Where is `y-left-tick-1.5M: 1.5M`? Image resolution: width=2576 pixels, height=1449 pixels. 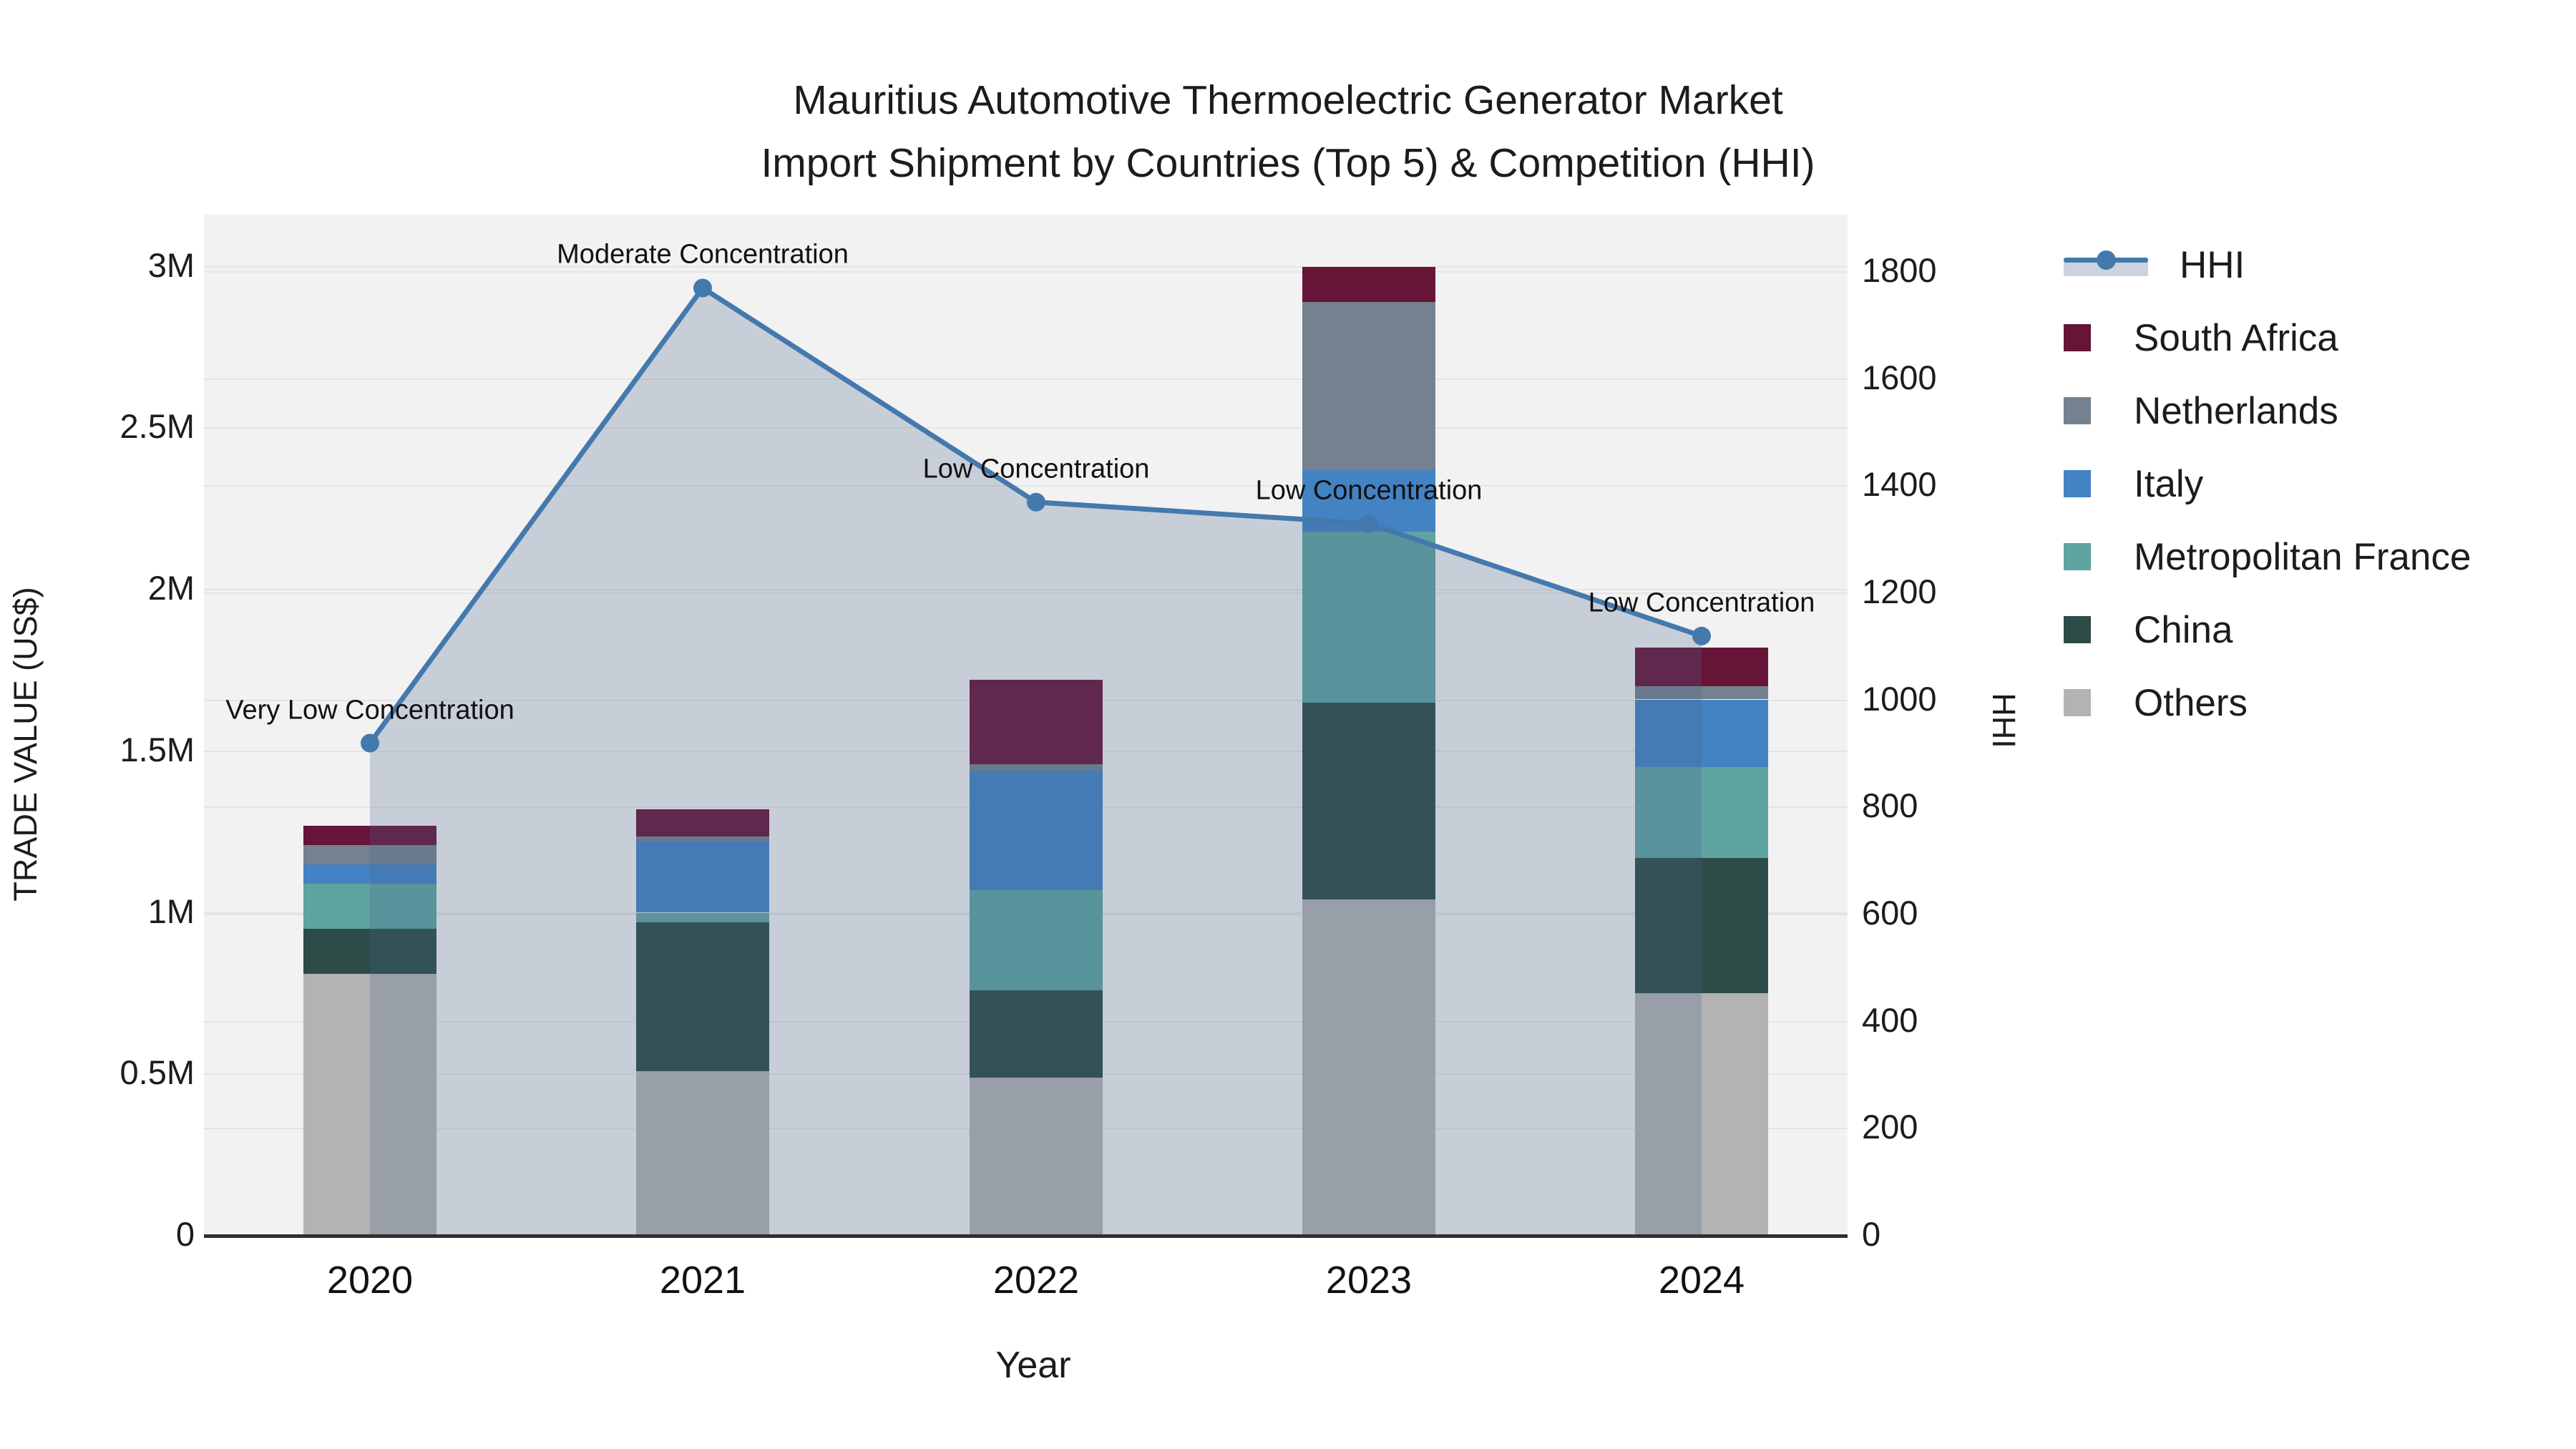
y-left-tick-1.5M: 1.5M is located at coordinates (157, 749).